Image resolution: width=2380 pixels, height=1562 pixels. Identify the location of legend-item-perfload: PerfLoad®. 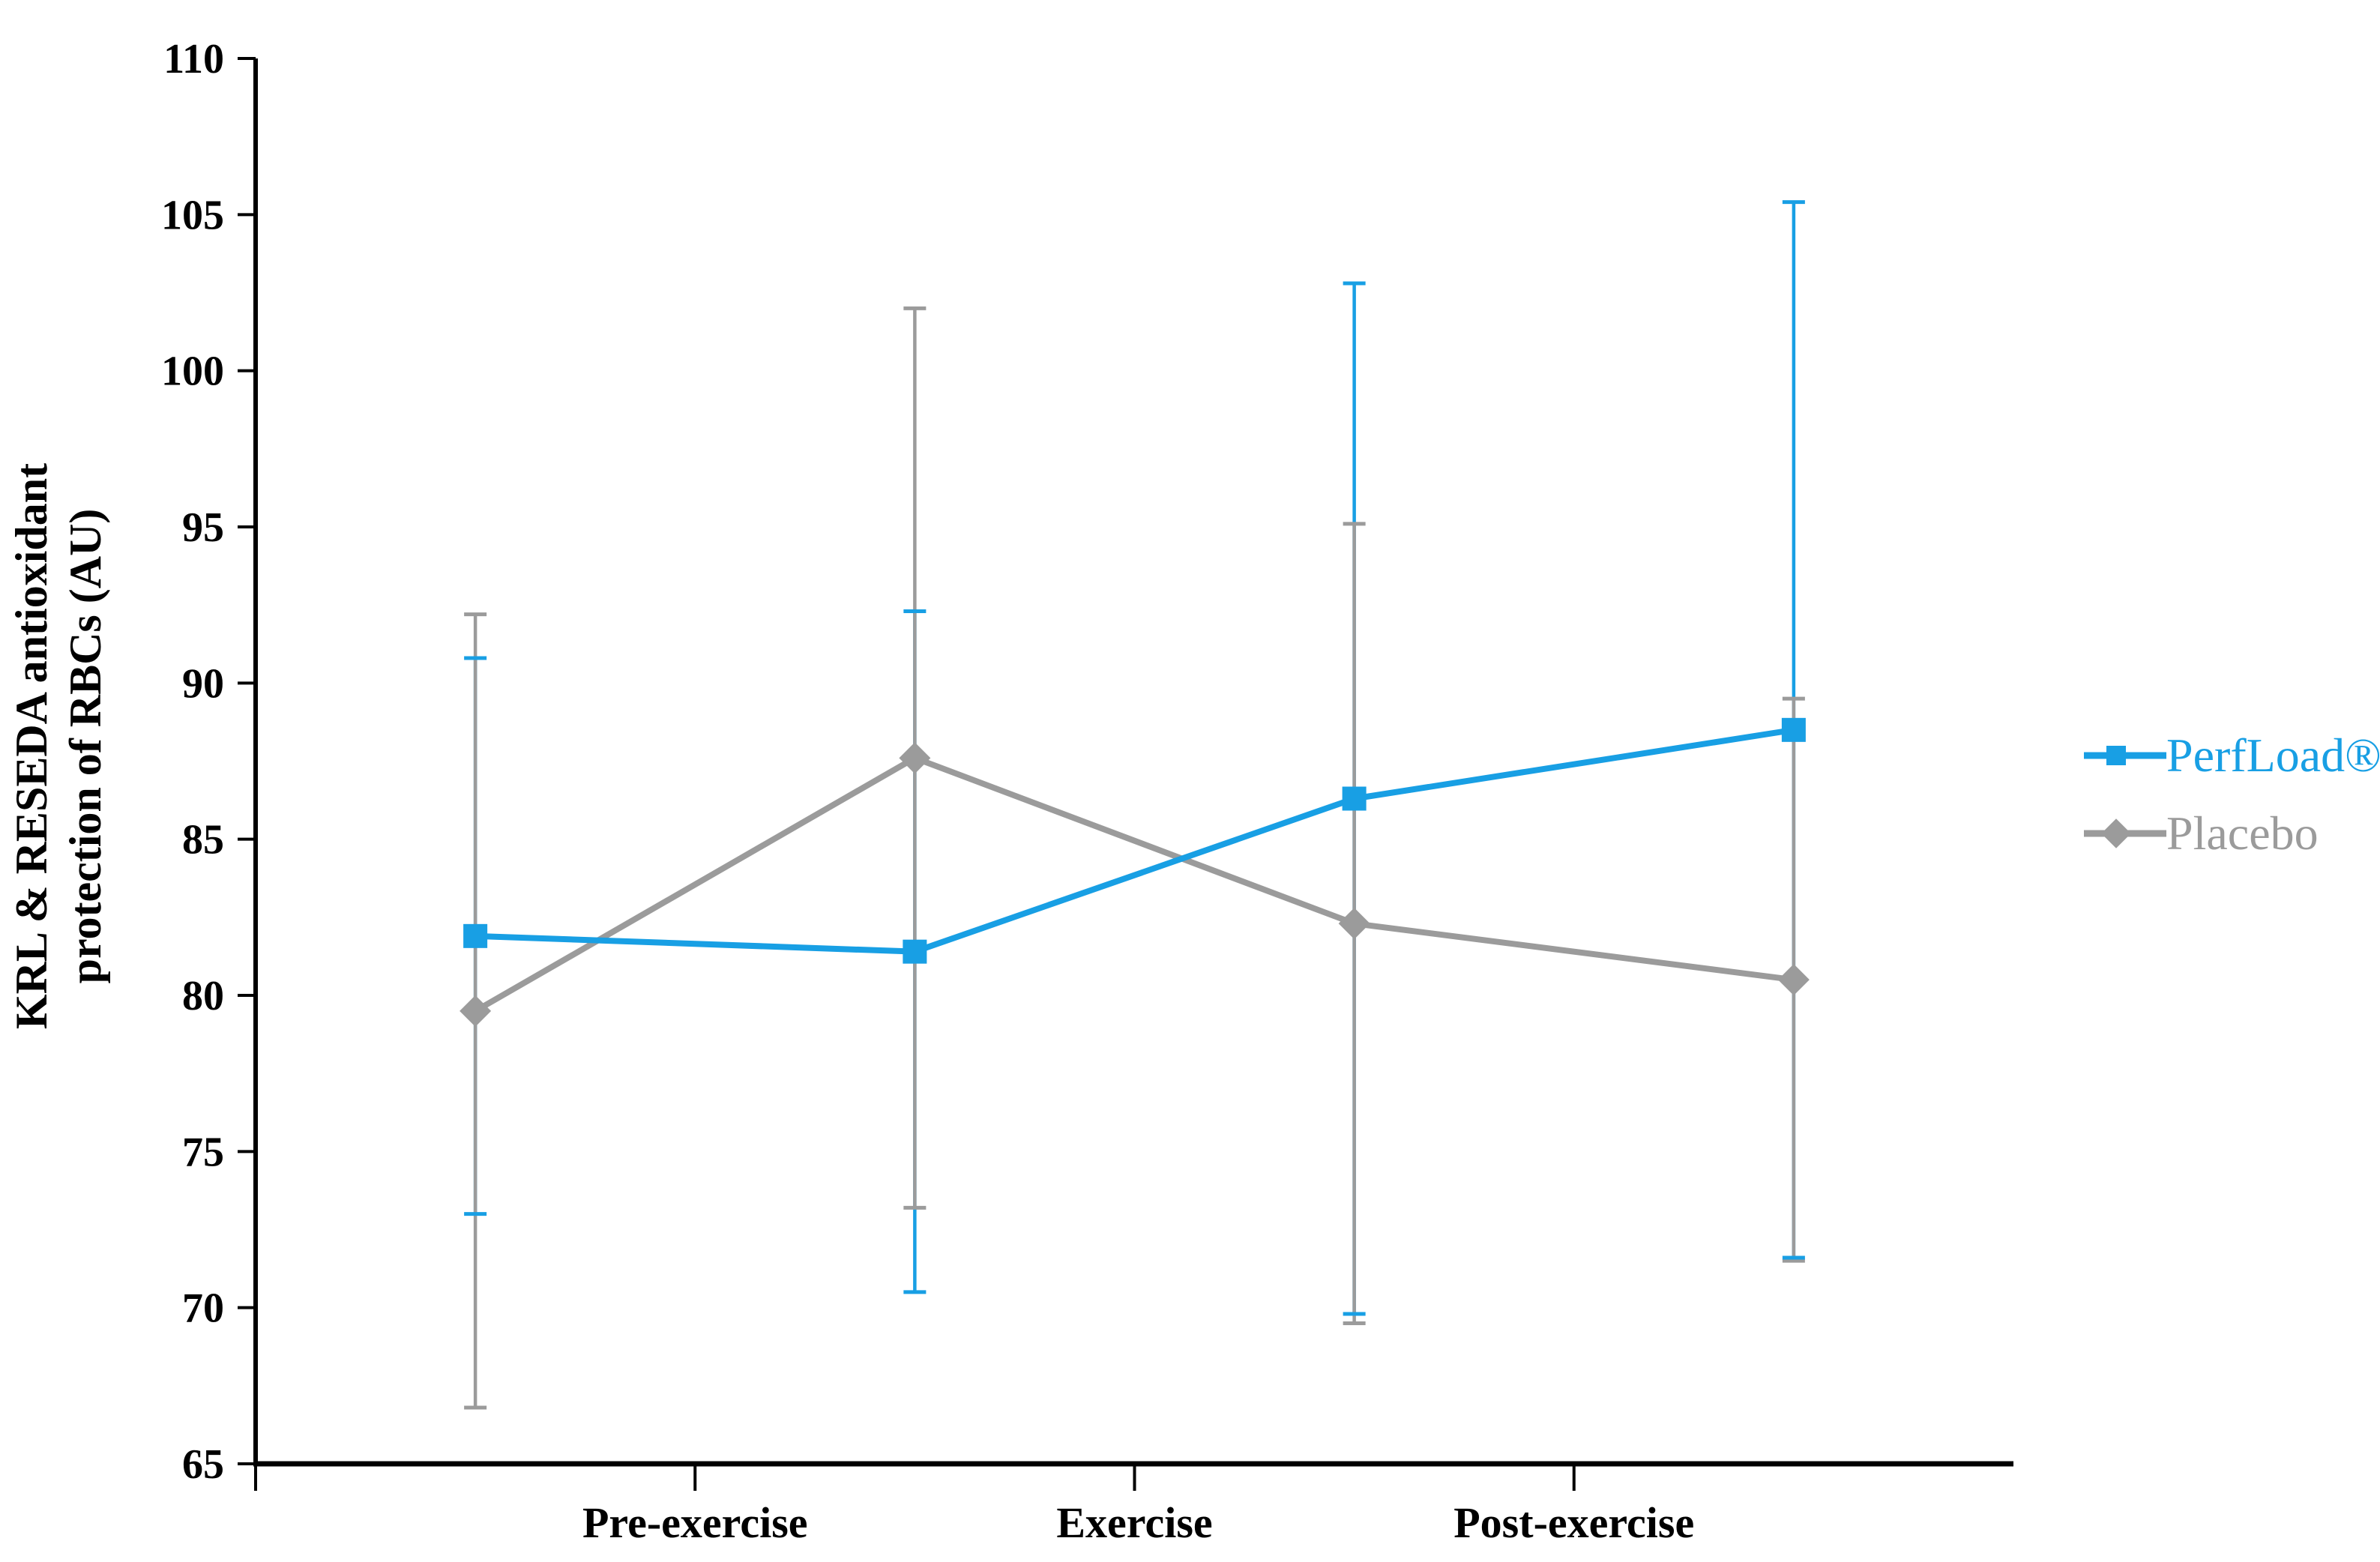
(2232, 755).